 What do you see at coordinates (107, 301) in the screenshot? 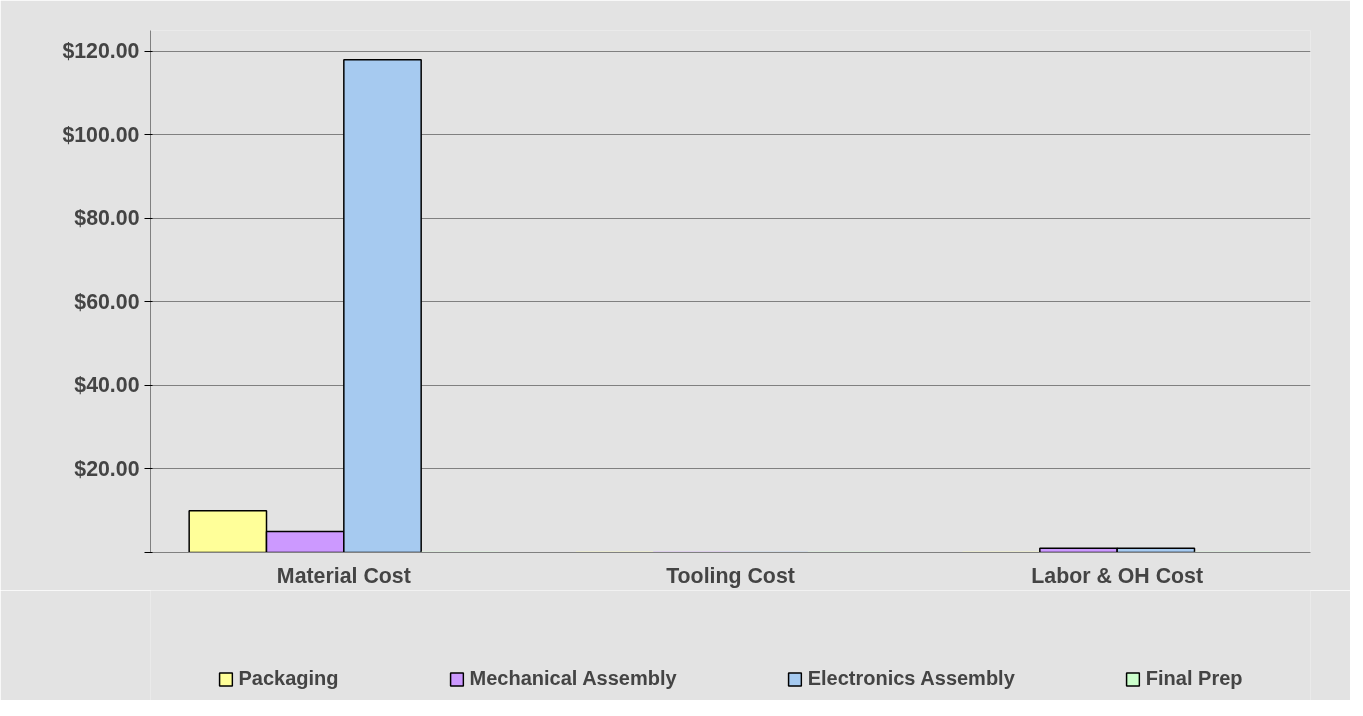
I see `y-tick-label: $60.00` at bounding box center [107, 301].